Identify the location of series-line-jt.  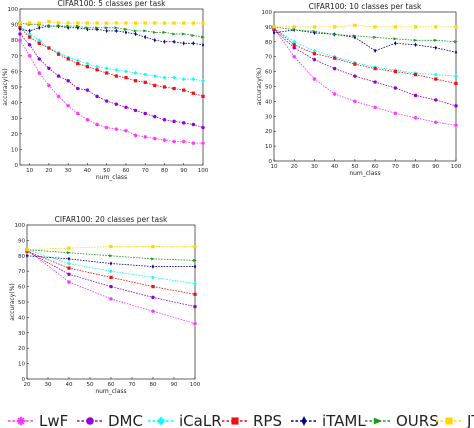
(365, 26).